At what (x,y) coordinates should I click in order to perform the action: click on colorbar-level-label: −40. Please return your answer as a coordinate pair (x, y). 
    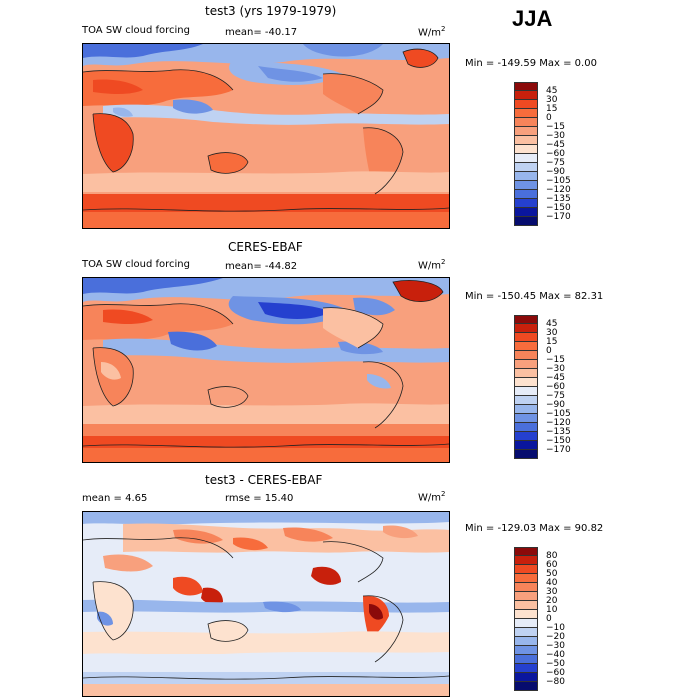
    Looking at the image, I should click on (555, 655).